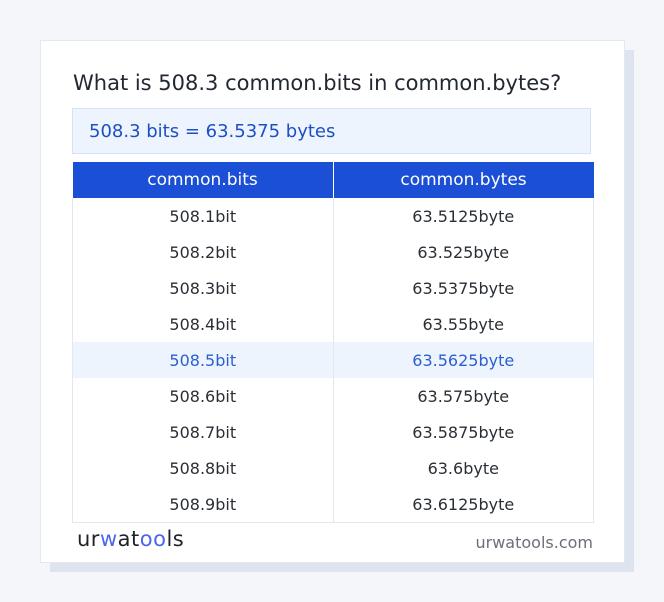 The width and height of the screenshot is (664, 602). I want to click on bits-cell: 508.2bit, so click(203, 252).